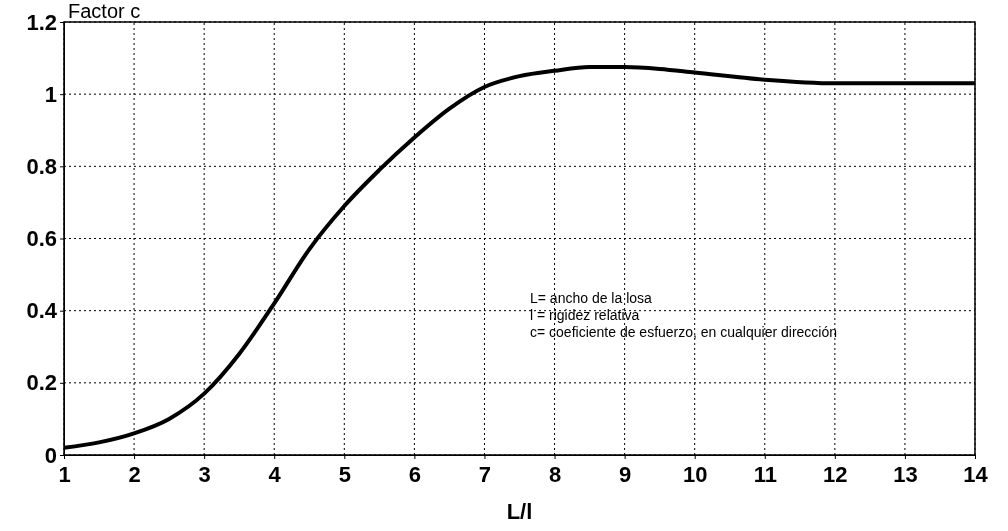  I want to click on annotation: c= coeficiente de esfuerzo, en cualquier dirección, so click(684, 332).